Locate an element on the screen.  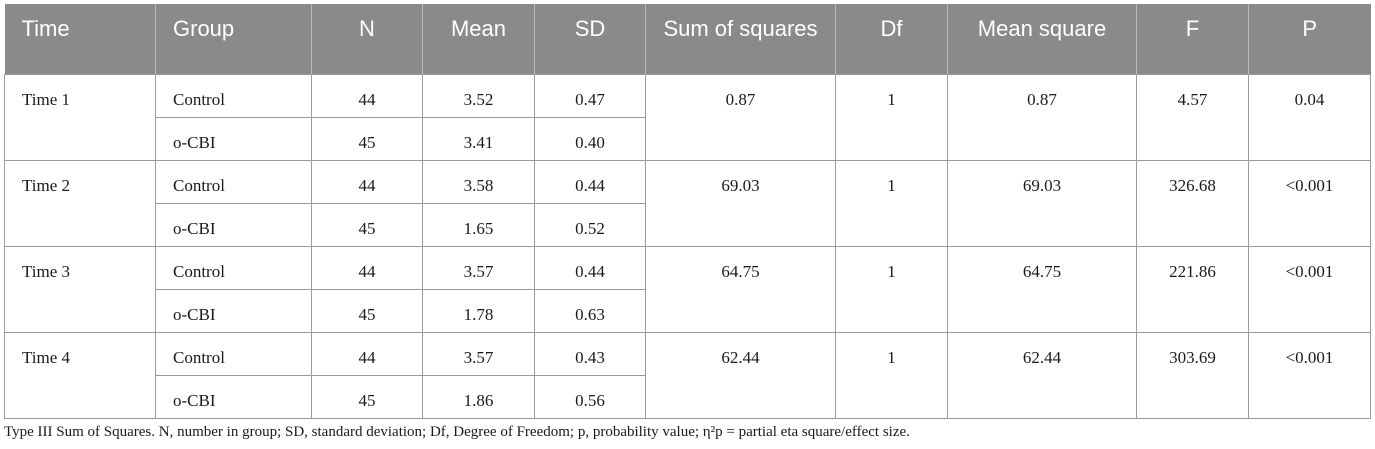
table-row: o-CBI 45 1.65 0.52 is located at coordinates (688, 225).